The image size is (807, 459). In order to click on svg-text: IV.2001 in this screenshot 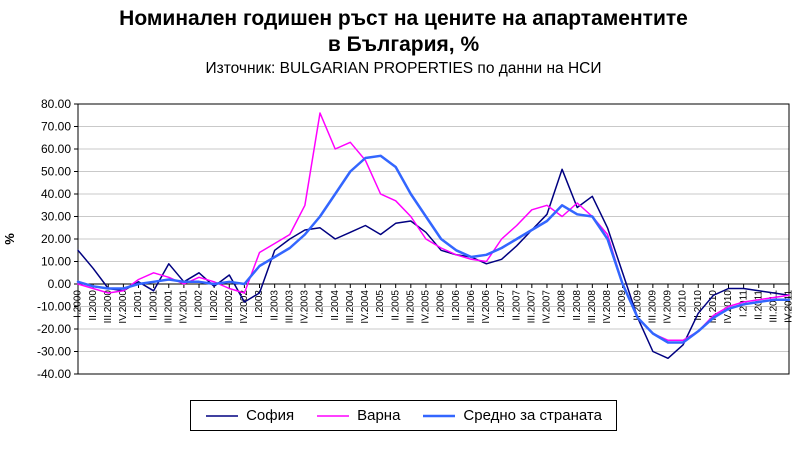, I will do `click(184, 307)`.